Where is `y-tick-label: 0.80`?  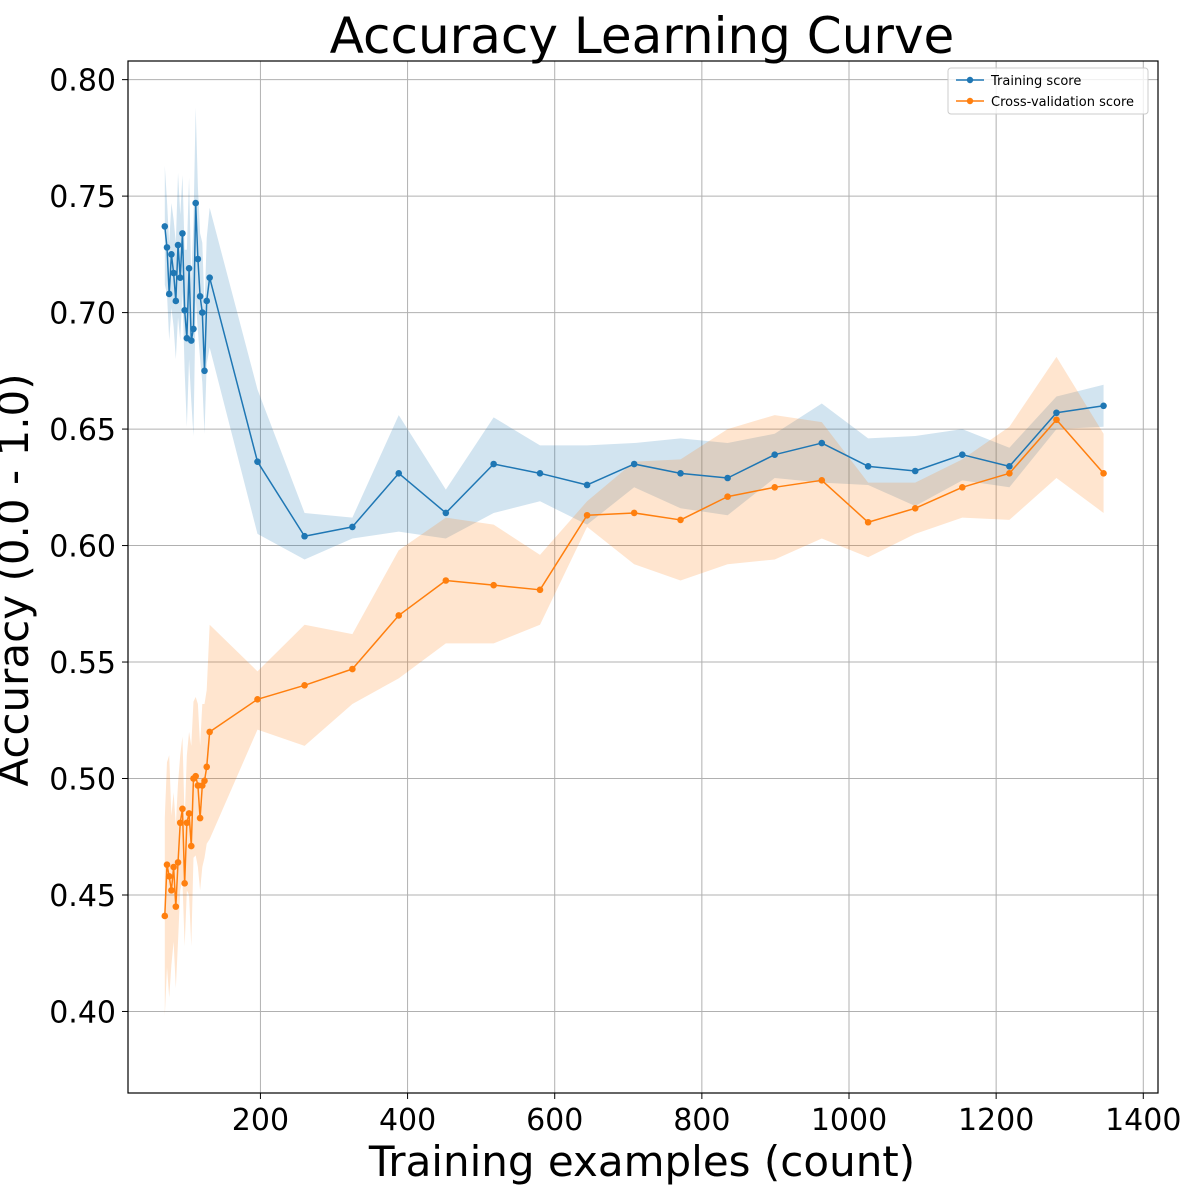 y-tick-label: 0.80 is located at coordinates (82, 81).